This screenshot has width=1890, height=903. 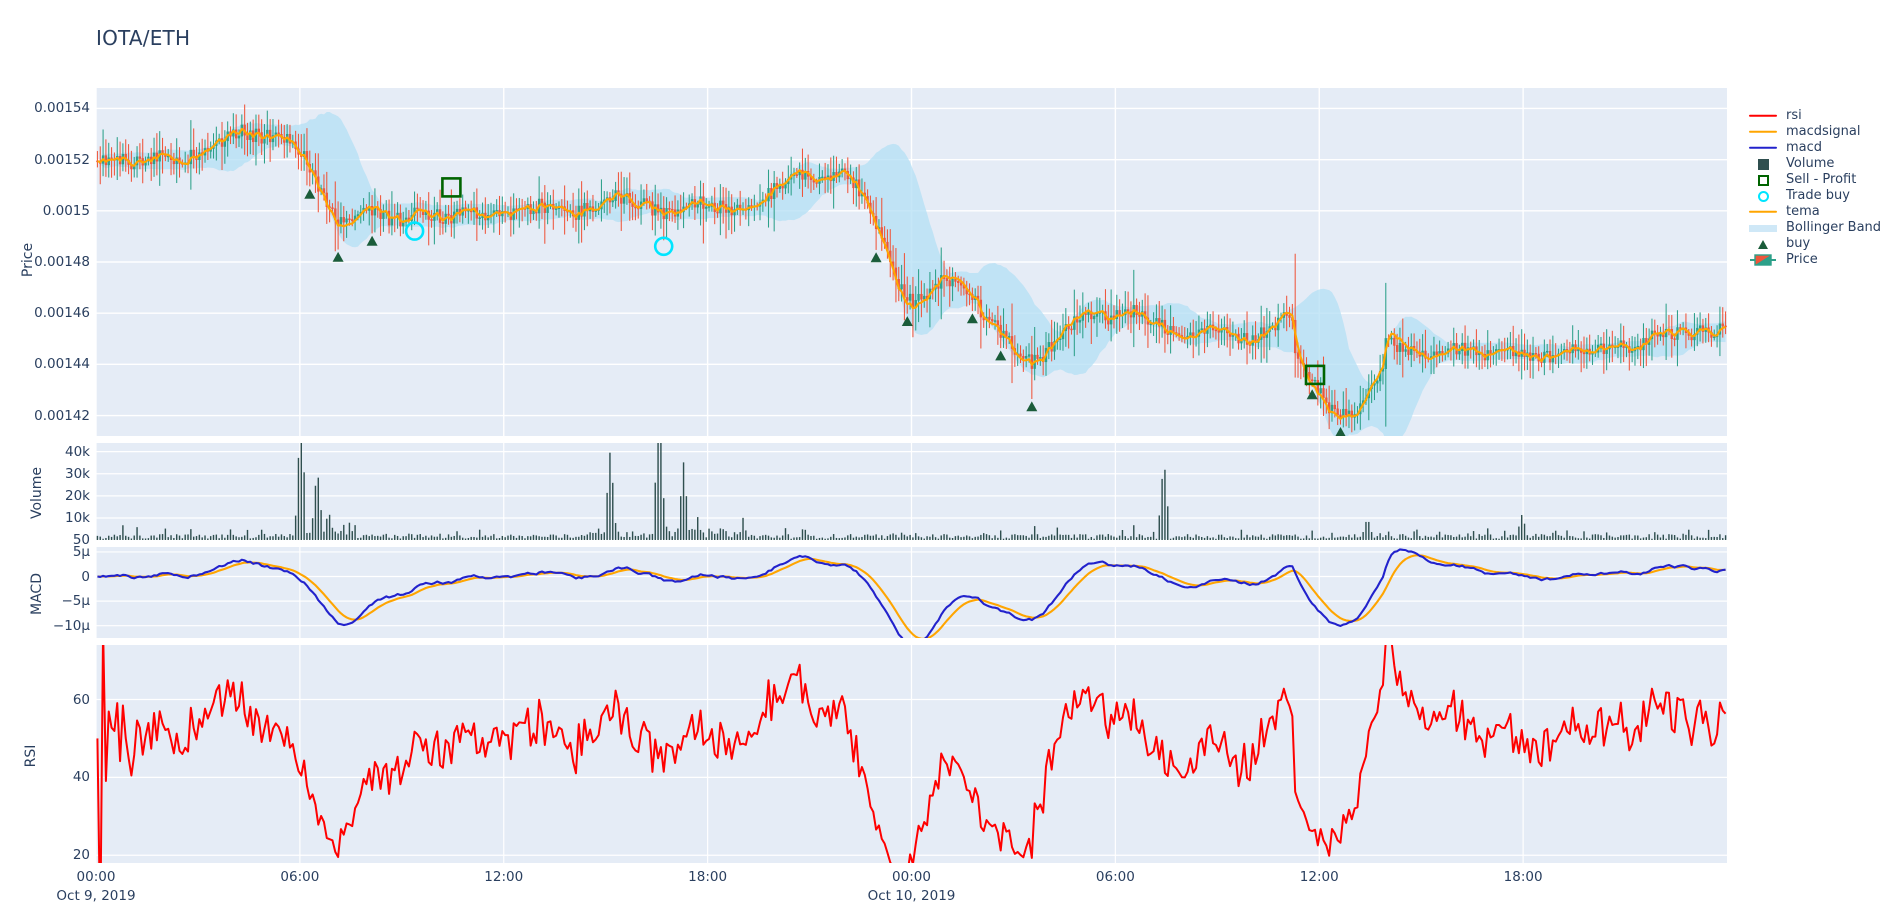 I want to click on legend-swatch-4-icon, so click(x=1763, y=180).